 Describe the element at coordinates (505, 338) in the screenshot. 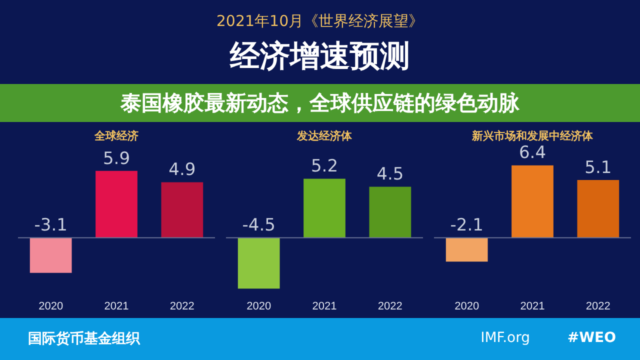

I see `text: IMF.org` at that location.